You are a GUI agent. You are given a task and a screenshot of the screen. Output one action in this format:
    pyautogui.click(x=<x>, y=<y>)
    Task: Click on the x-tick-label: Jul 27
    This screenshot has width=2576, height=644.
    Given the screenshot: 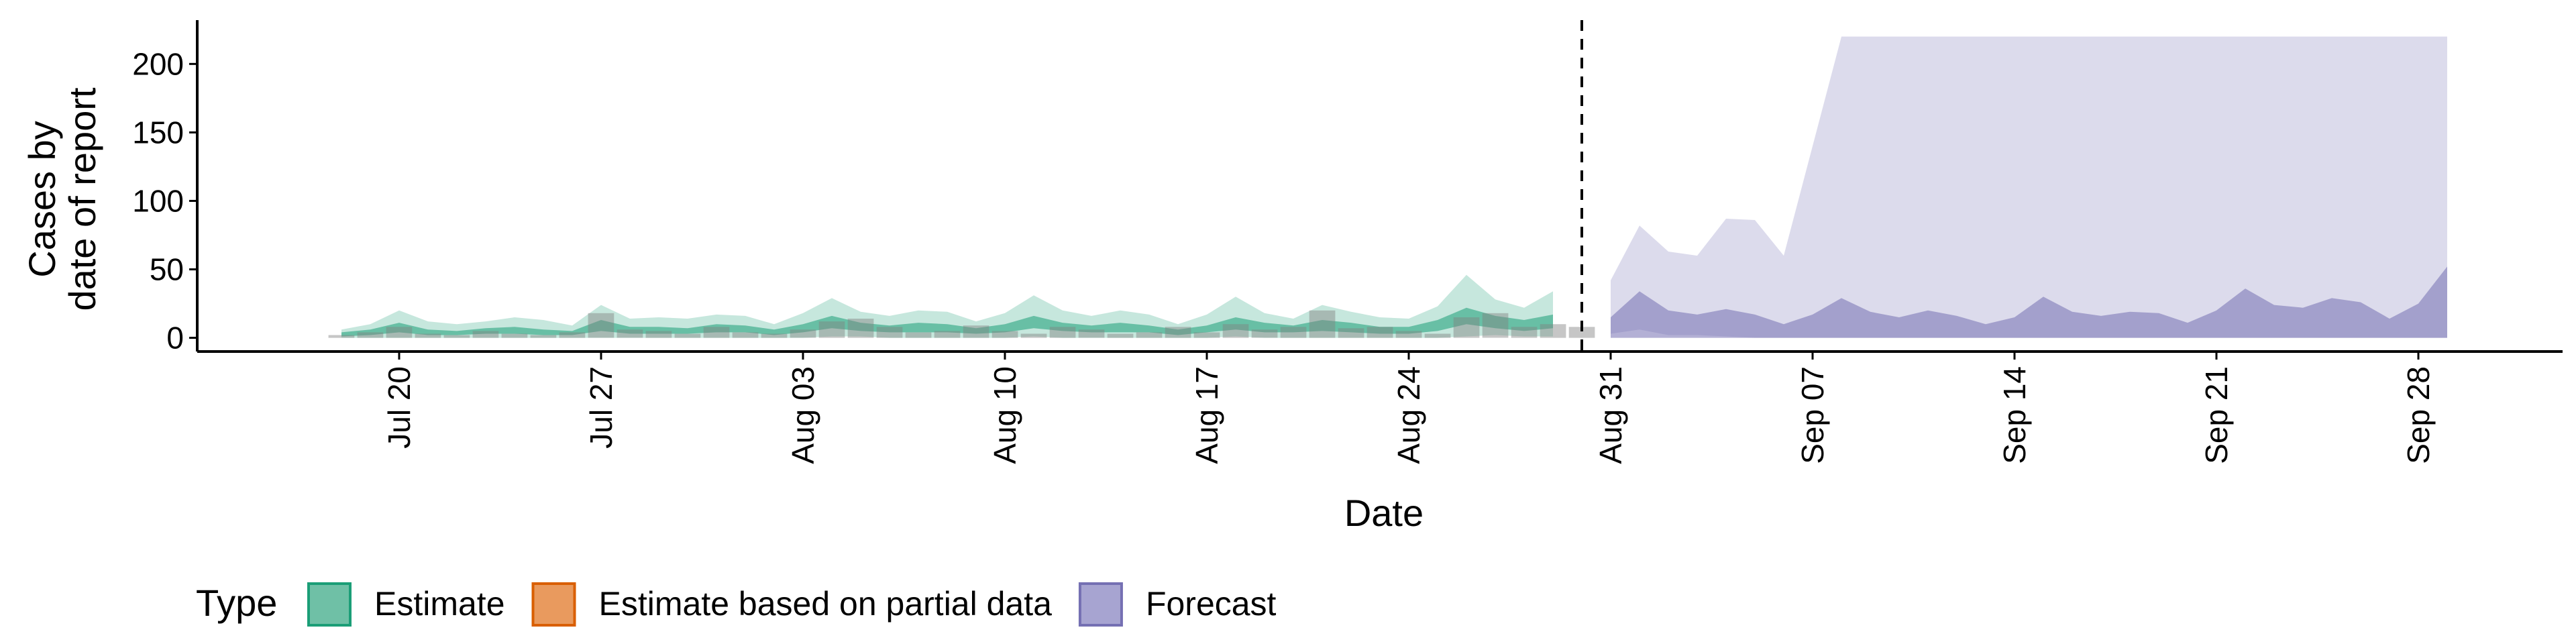 What is the action you would take?
    pyautogui.click(x=601, y=407)
    